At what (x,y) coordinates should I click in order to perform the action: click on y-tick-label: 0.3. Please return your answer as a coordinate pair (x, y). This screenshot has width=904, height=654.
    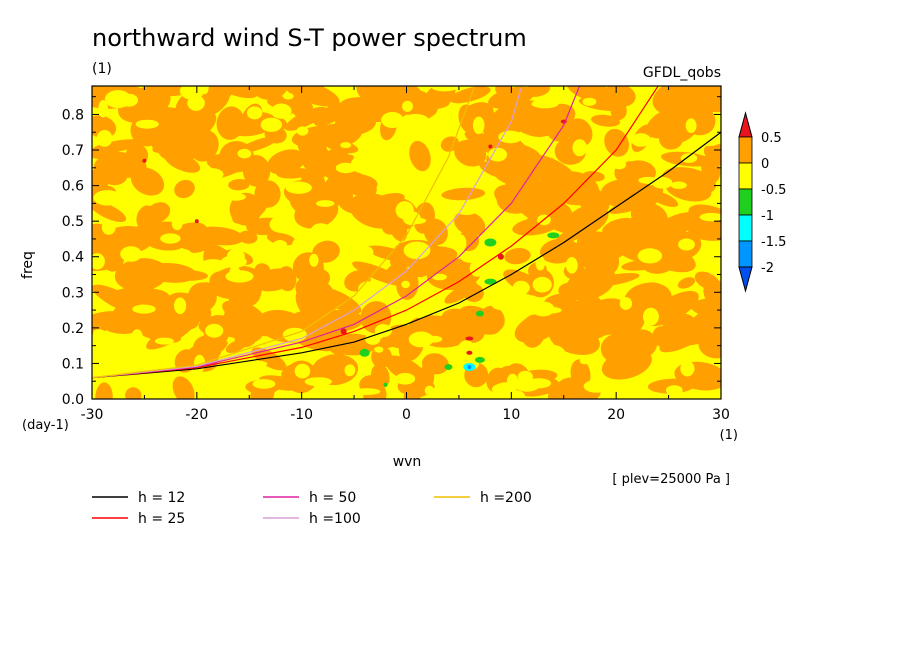
    Looking at the image, I should click on (73, 293).